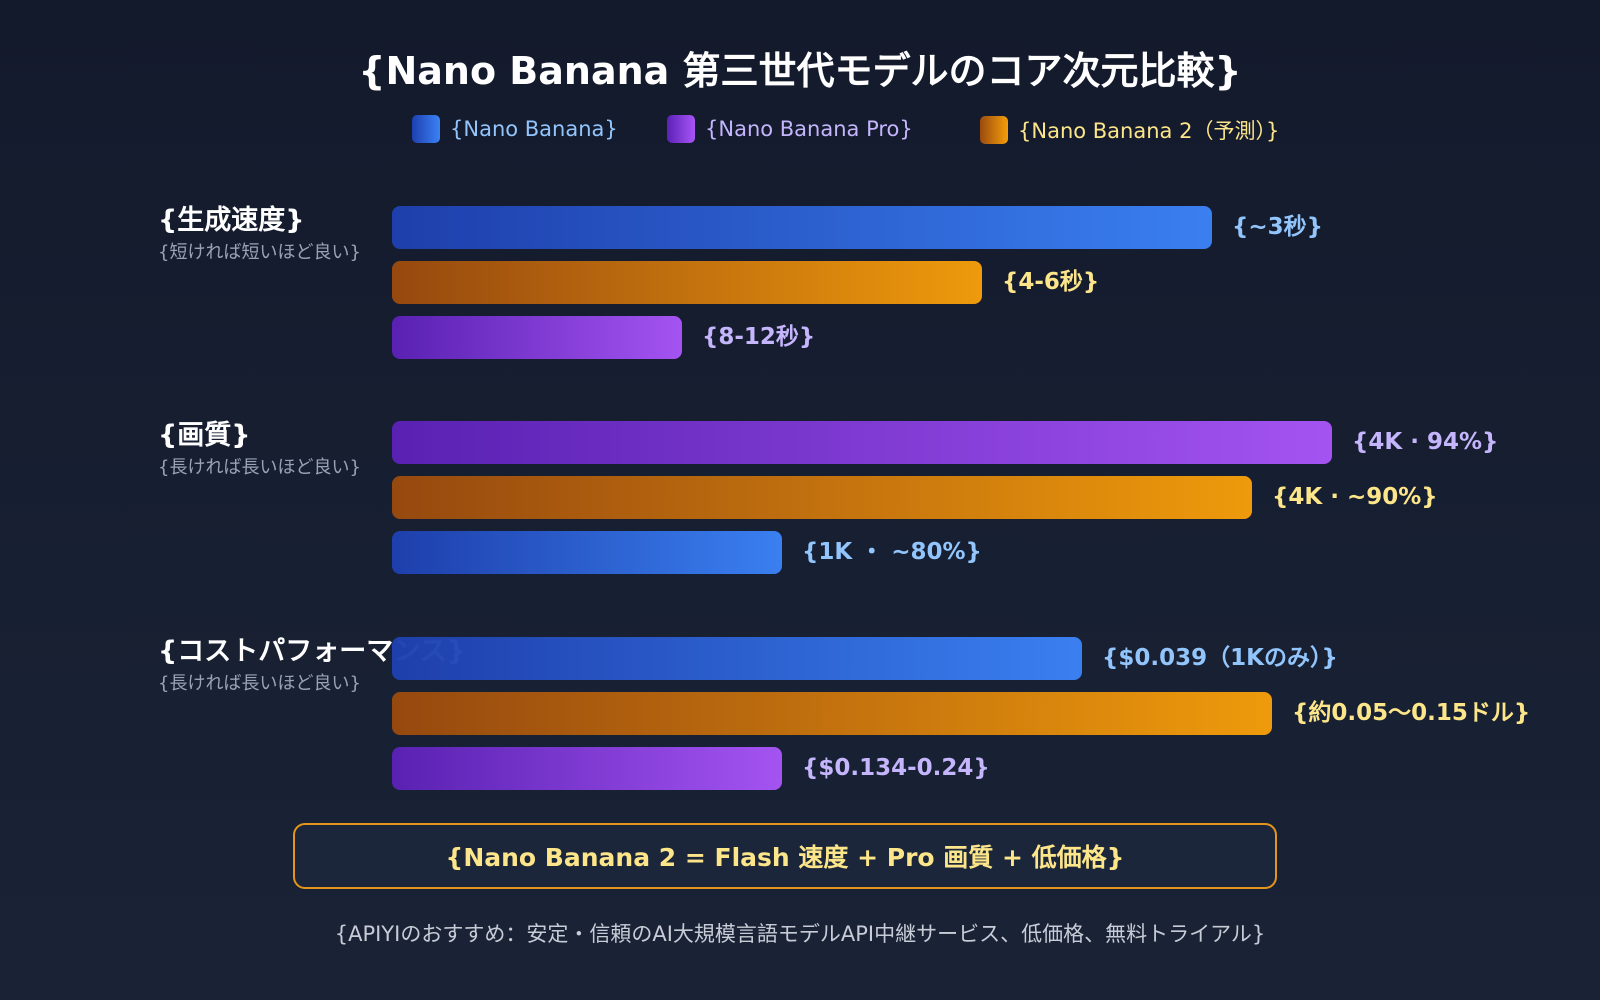 The image size is (1600, 1000). What do you see at coordinates (1220, 658) in the screenshot?
I see `bar-value-label: {$0.039（1Kのみ）}` at bounding box center [1220, 658].